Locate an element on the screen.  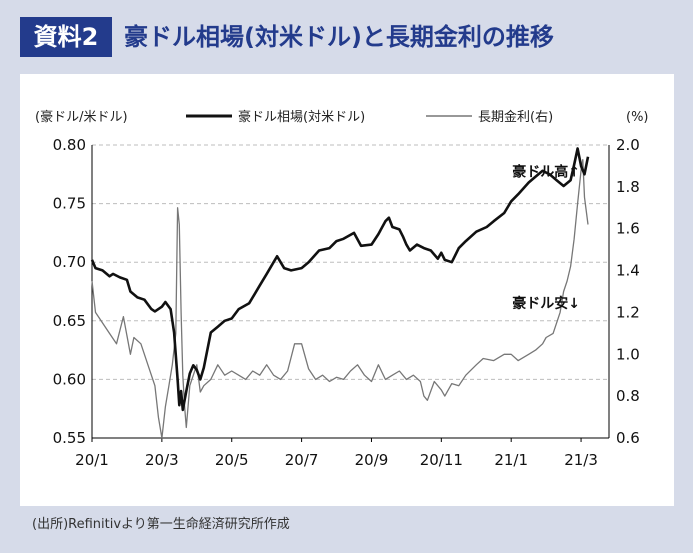
right-tick-label: 1.0 is located at coordinates (628, 354).